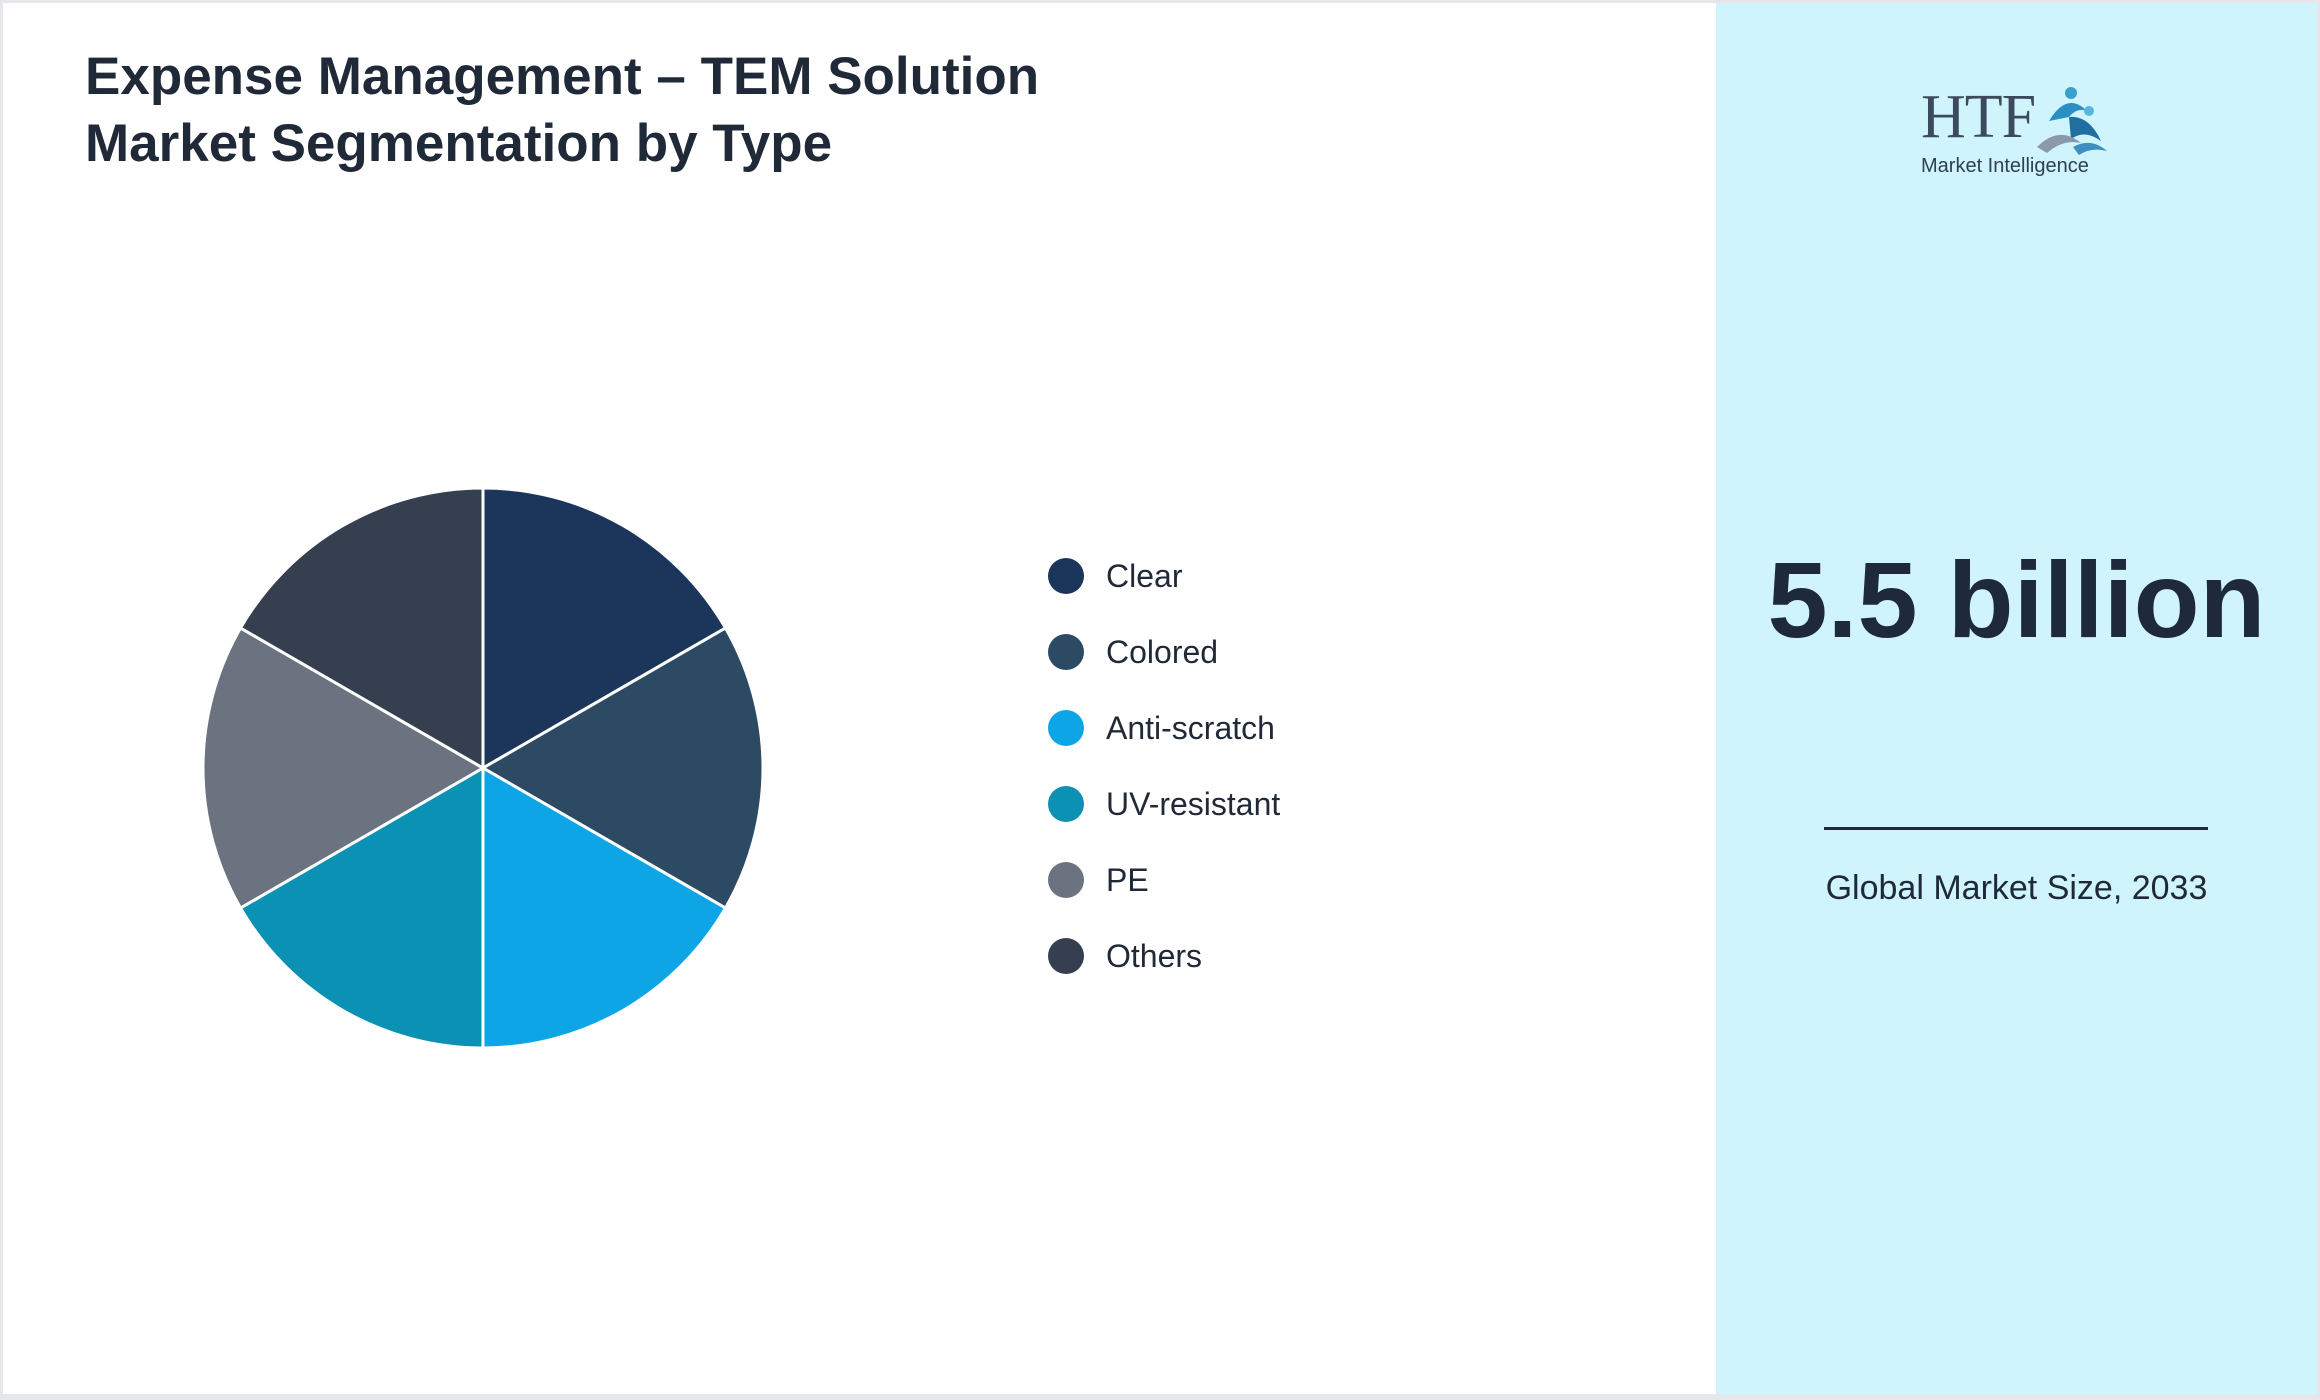 This screenshot has width=2320, height=1400. Describe the element at coordinates (361, 907) in the screenshot. I see `pie-slice-uv-resistant` at that location.